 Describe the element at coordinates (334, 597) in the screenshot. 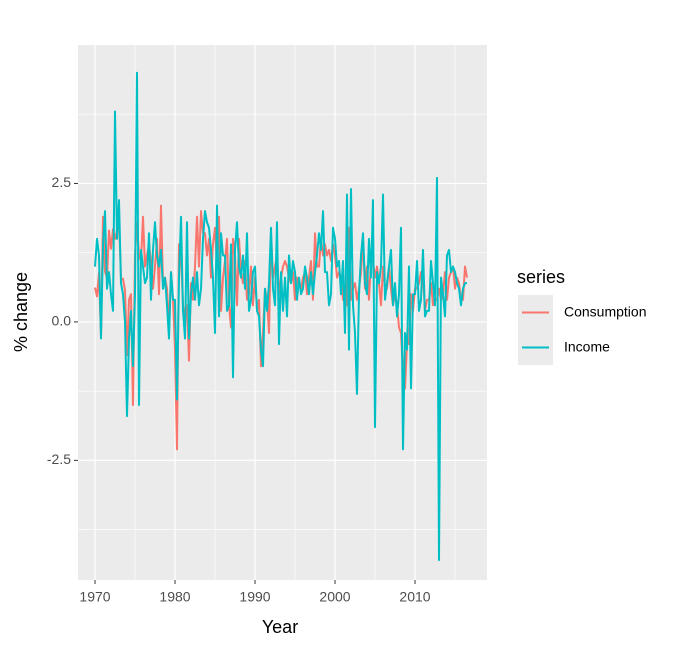

I see `x-tick-label: 2000` at that location.